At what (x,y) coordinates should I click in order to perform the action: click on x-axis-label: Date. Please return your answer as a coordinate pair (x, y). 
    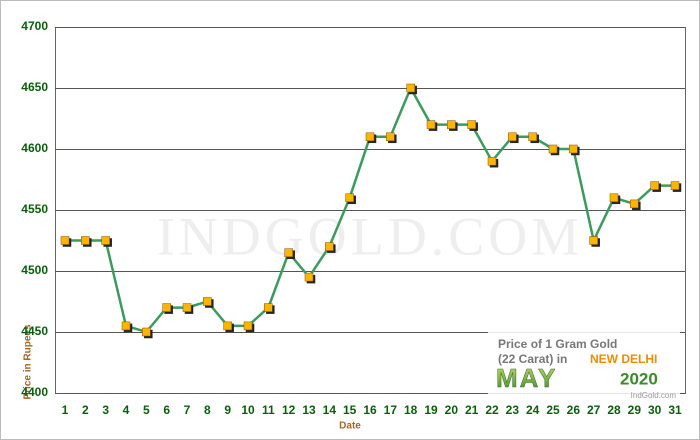
    Looking at the image, I should click on (350, 426).